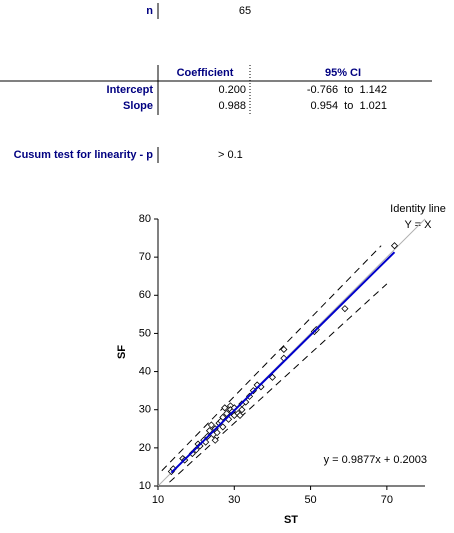 This screenshot has height=533, width=454. Describe the element at coordinates (145, 448) in the screenshot. I see `y-tick-label: 20` at that location.